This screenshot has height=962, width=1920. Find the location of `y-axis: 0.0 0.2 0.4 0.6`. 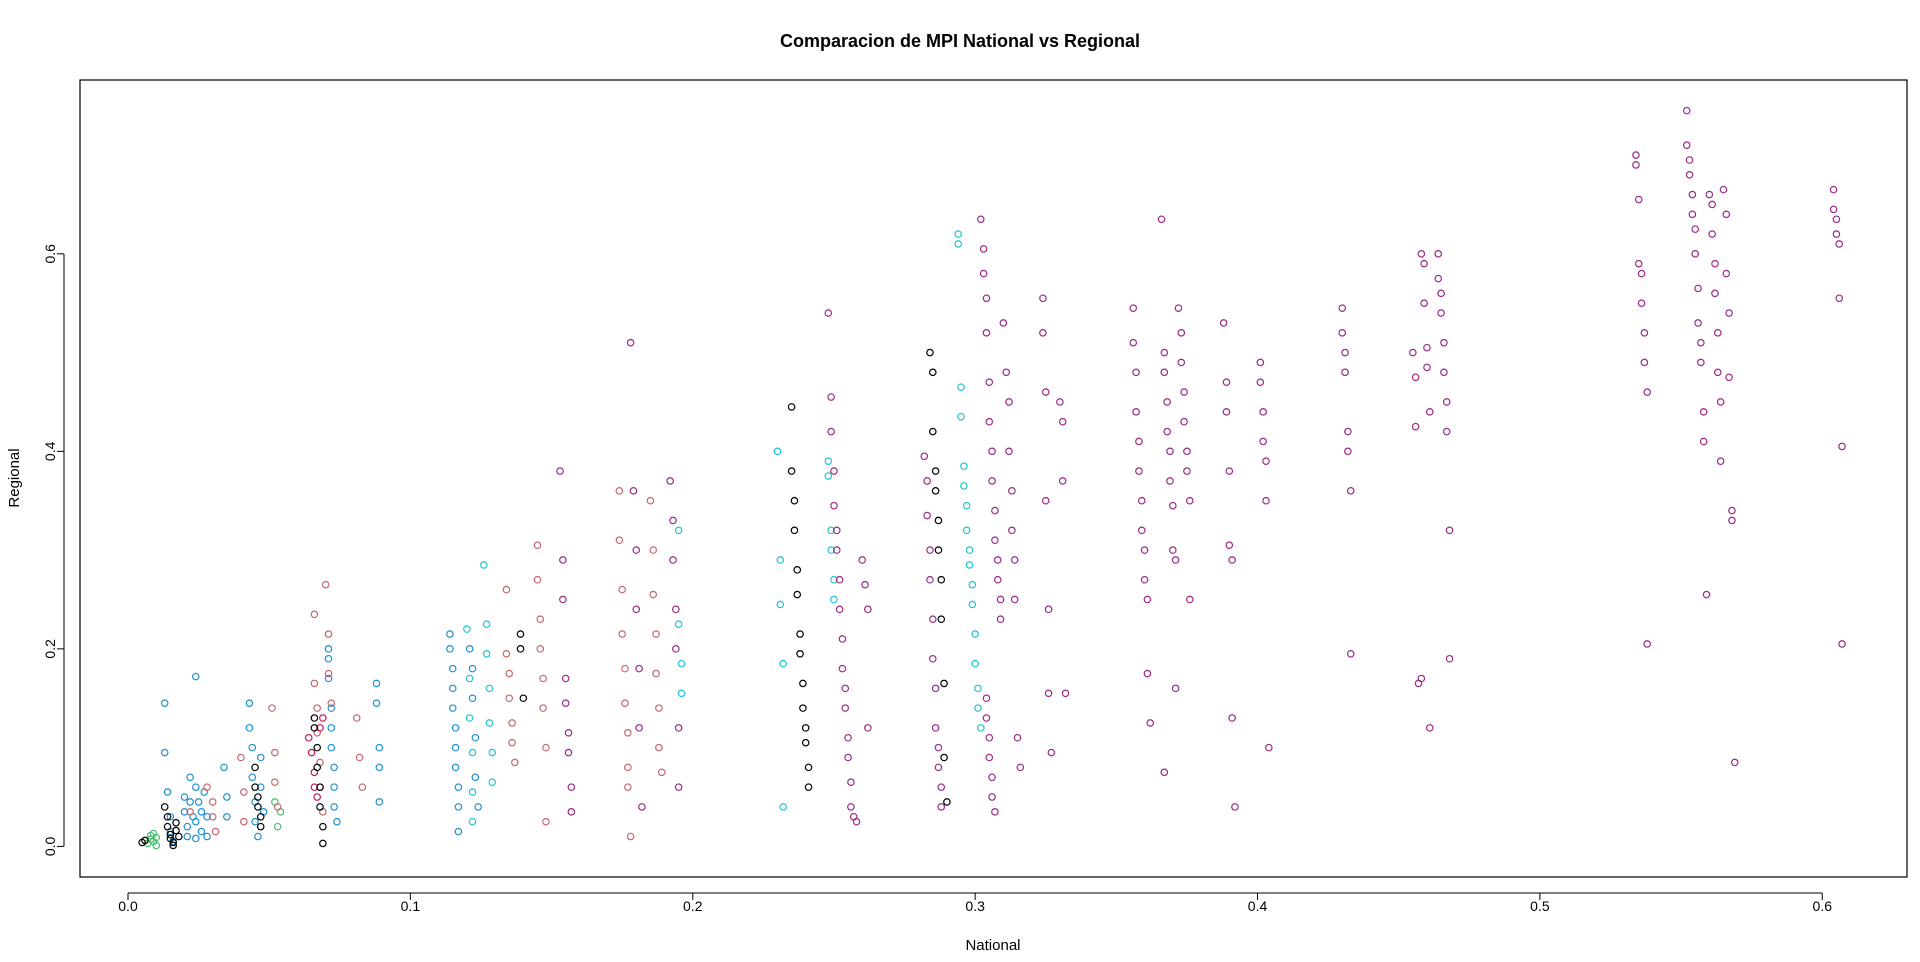

y-axis: 0.0 0.2 0.4 0.6 is located at coordinates (53, 550).